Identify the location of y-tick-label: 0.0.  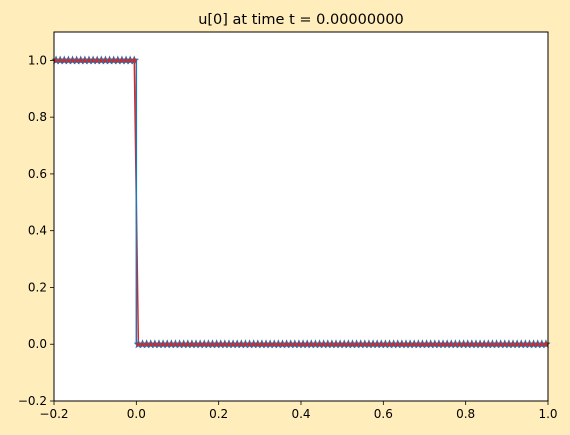
(37, 344).